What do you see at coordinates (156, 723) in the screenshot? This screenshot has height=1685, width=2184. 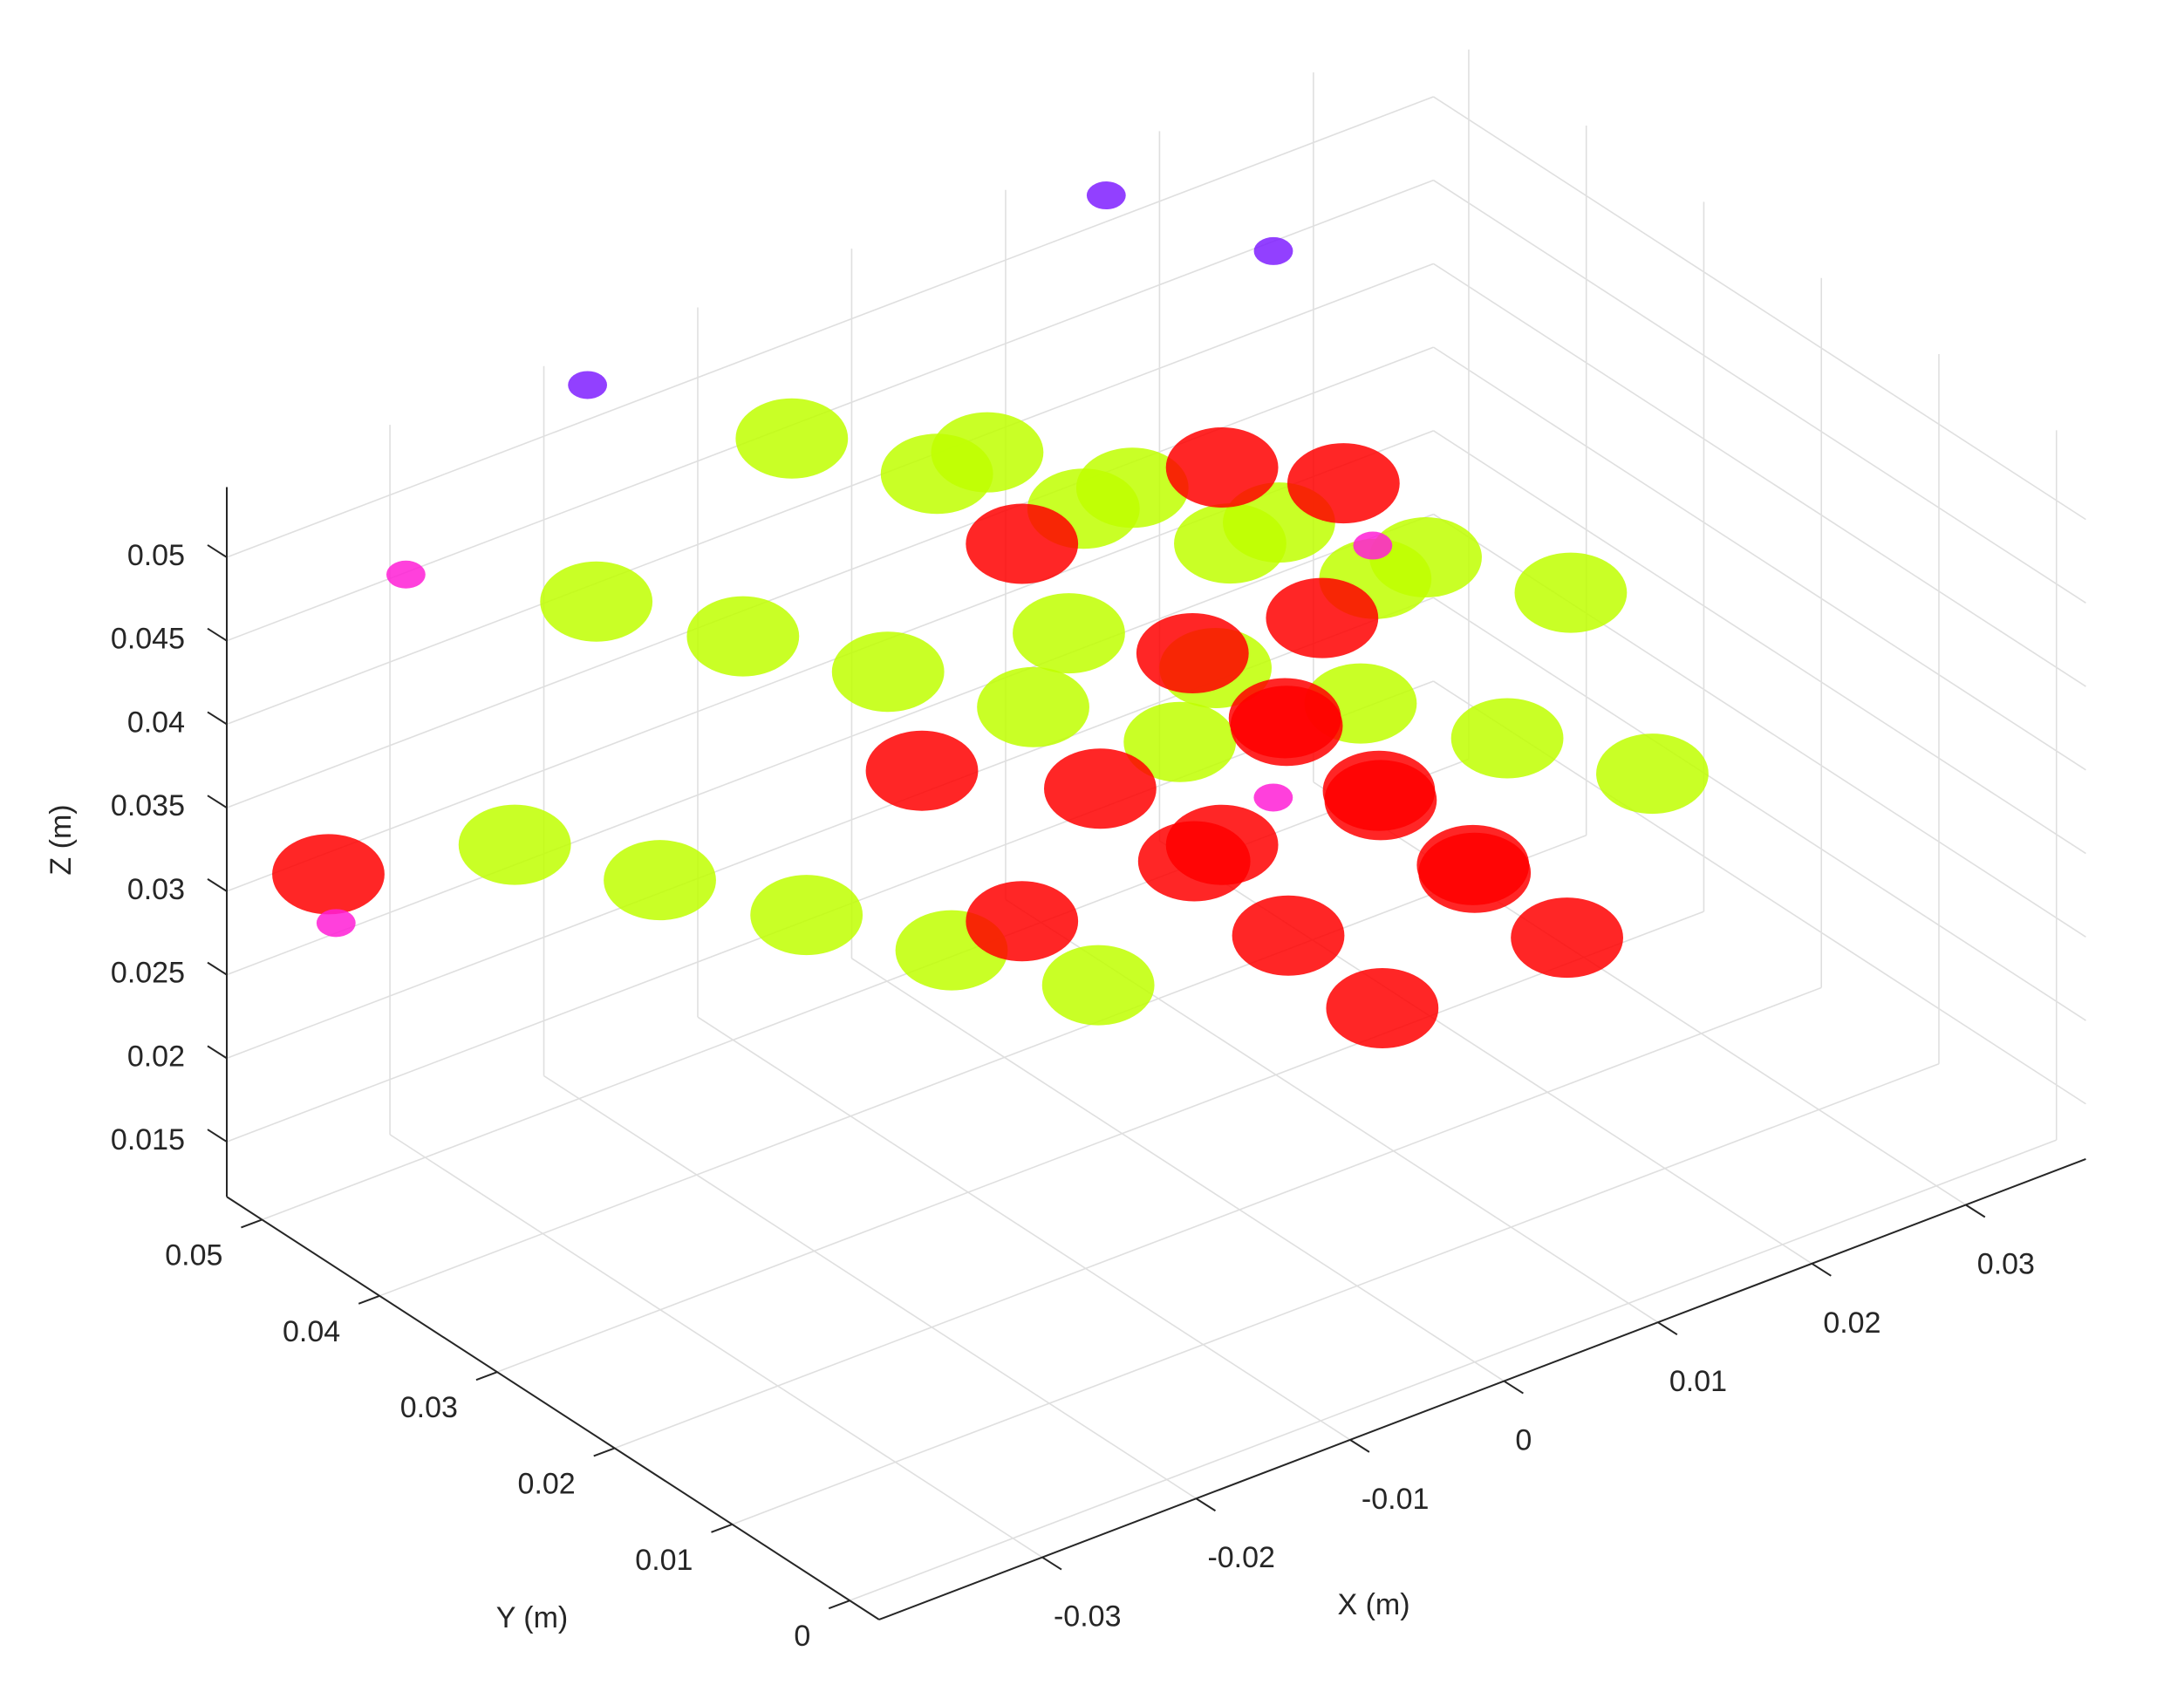 I see `z-tick-label: 0.04` at bounding box center [156, 723].